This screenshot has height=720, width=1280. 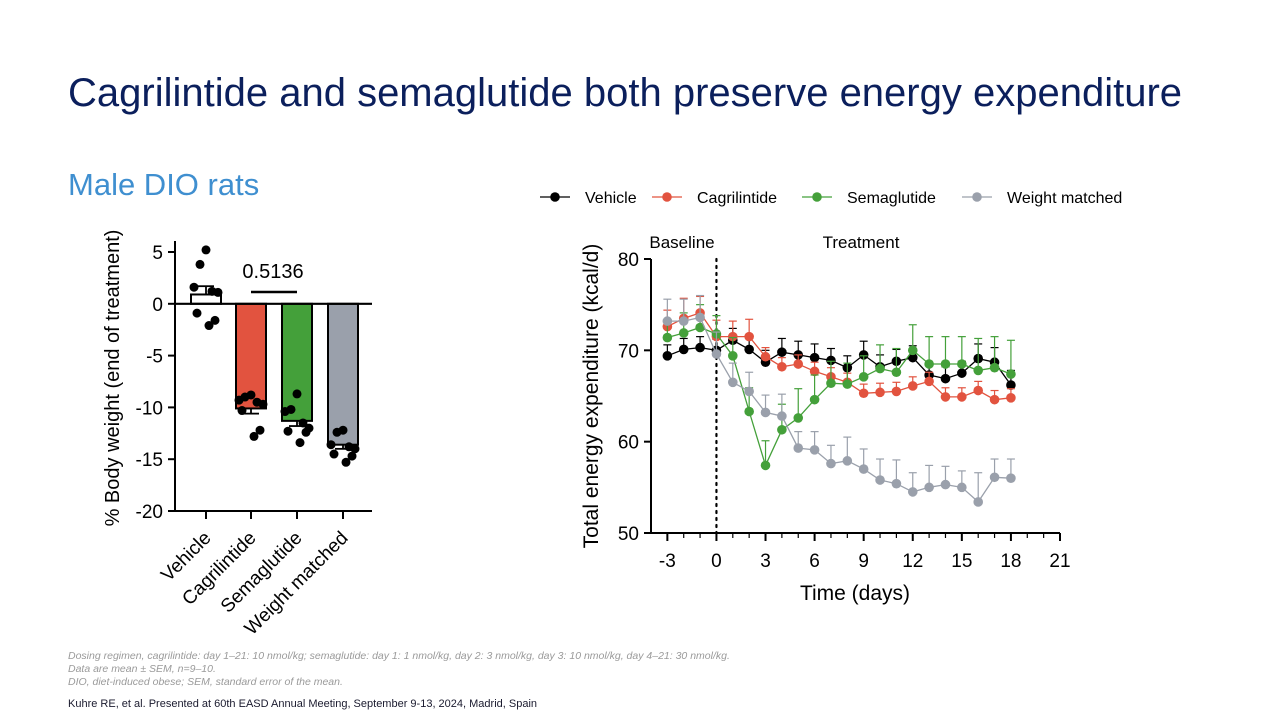 What do you see at coordinates (297, 362) in the screenshot?
I see `bar-semaglutide` at bounding box center [297, 362].